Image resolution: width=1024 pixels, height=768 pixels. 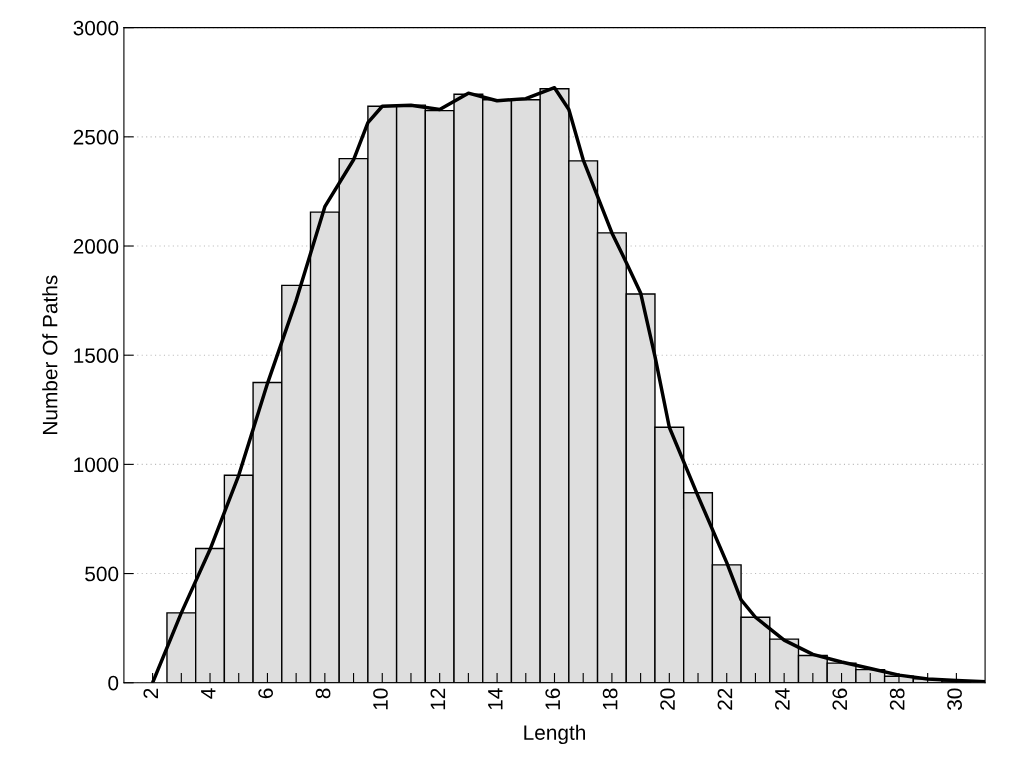 I want to click on y-tick-label: 1000, so click(x=96, y=465).